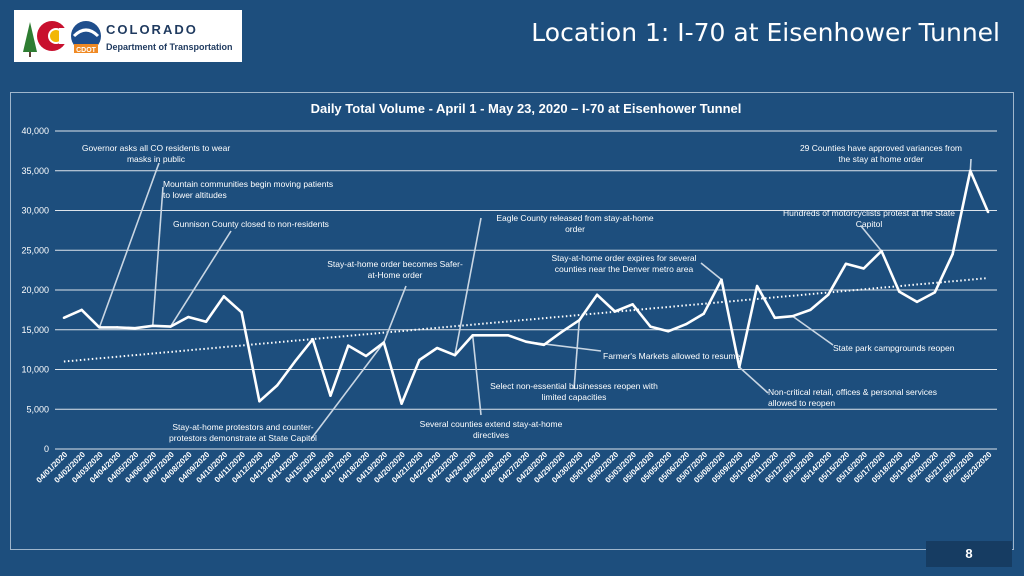 The image size is (1024, 576). I want to click on callout-text: protestors demonstrate at State Capitol, so click(243, 438).